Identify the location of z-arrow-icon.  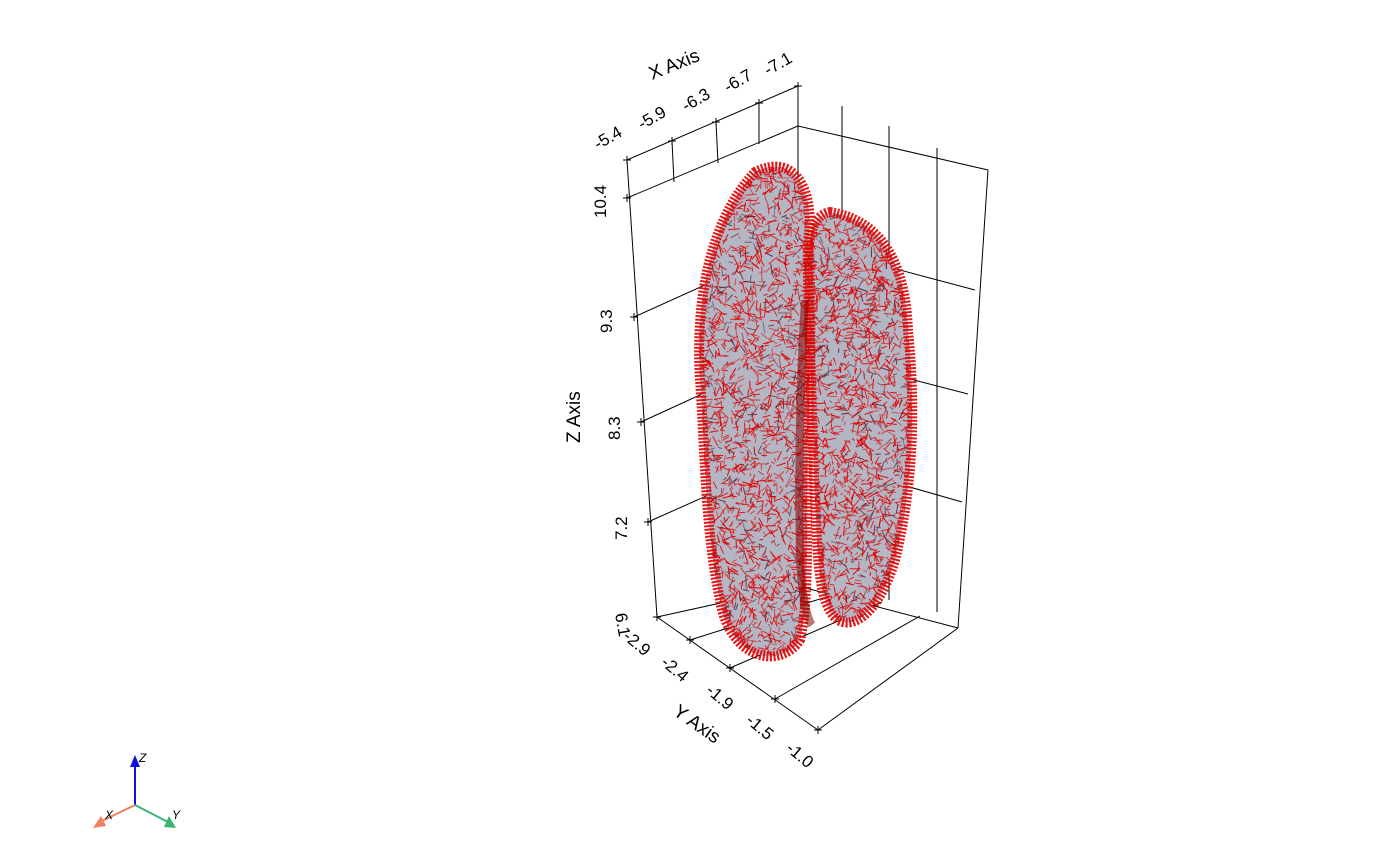
(135, 761).